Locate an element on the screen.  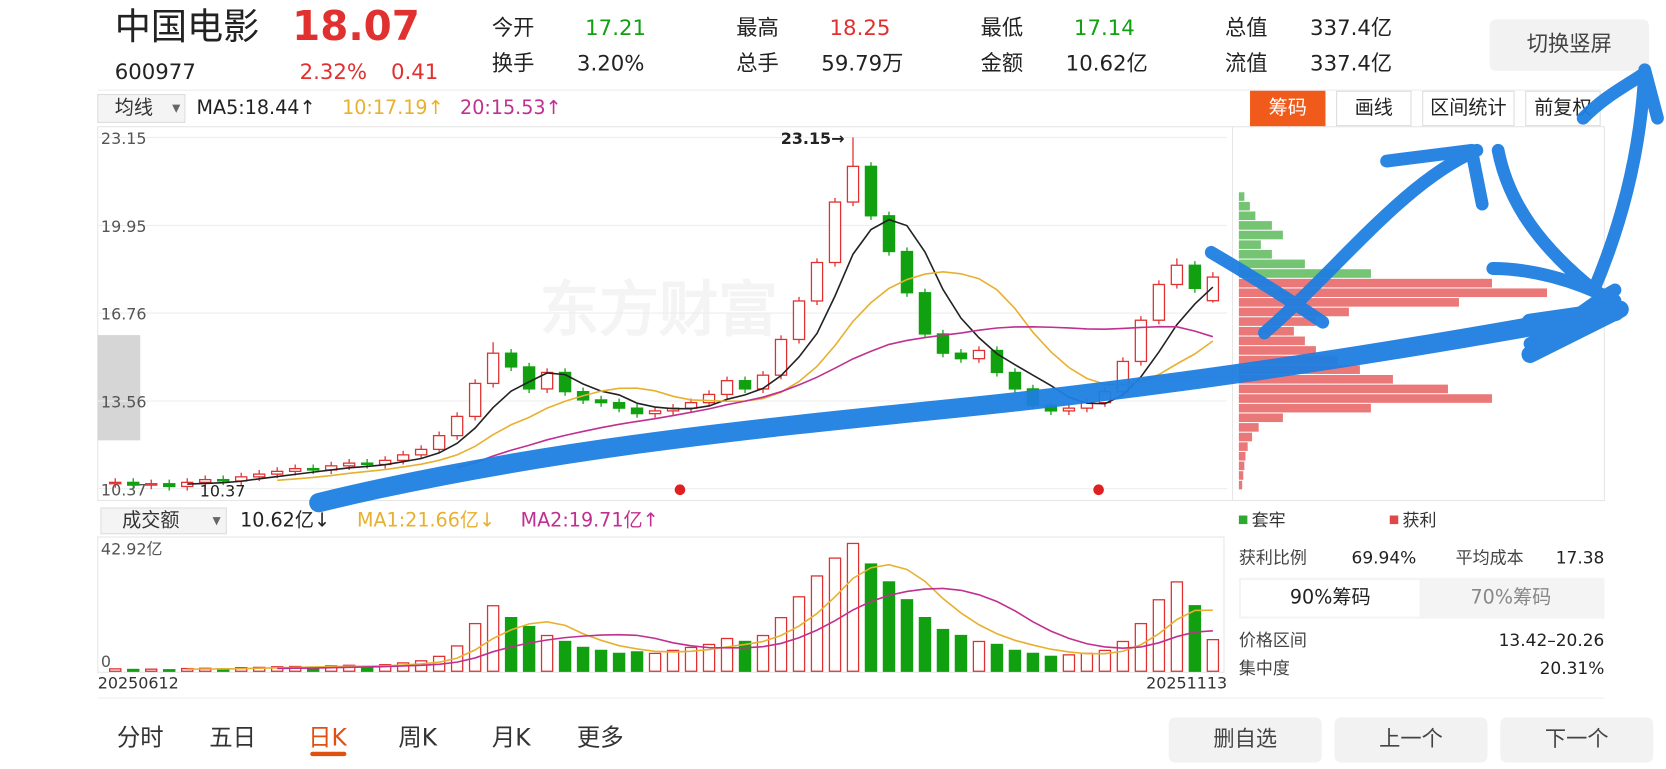
tool-label: 区间统计 is located at coordinates (1468, 107).